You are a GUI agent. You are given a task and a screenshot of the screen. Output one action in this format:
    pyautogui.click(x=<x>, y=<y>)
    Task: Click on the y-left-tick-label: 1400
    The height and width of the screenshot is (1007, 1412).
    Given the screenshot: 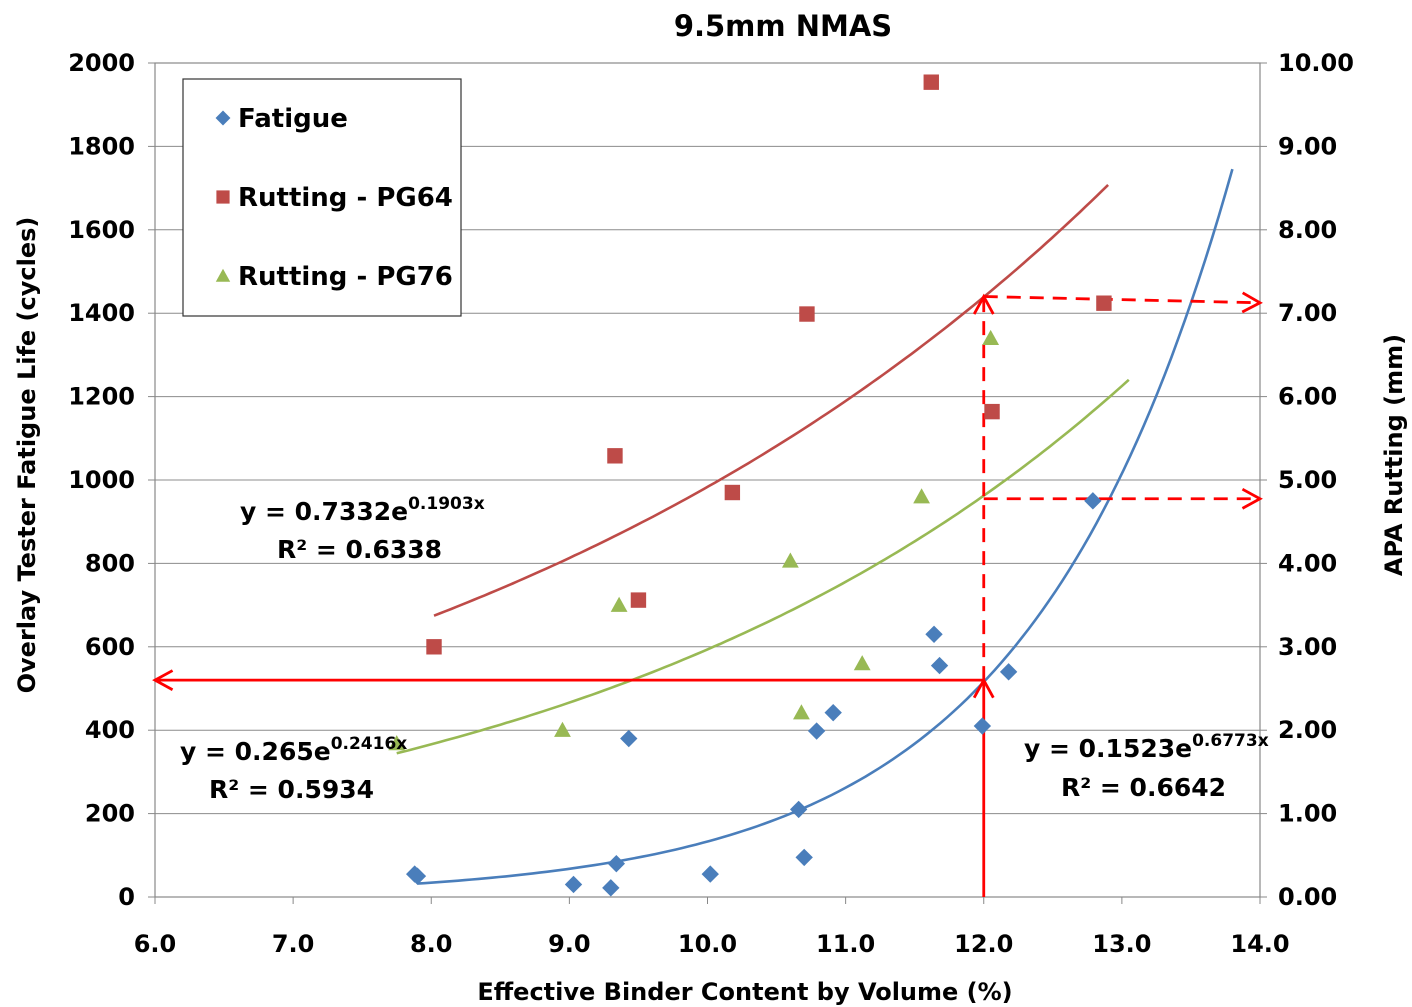 What is the action you would take?
    pyautogui.click(x=101, y=313)
    